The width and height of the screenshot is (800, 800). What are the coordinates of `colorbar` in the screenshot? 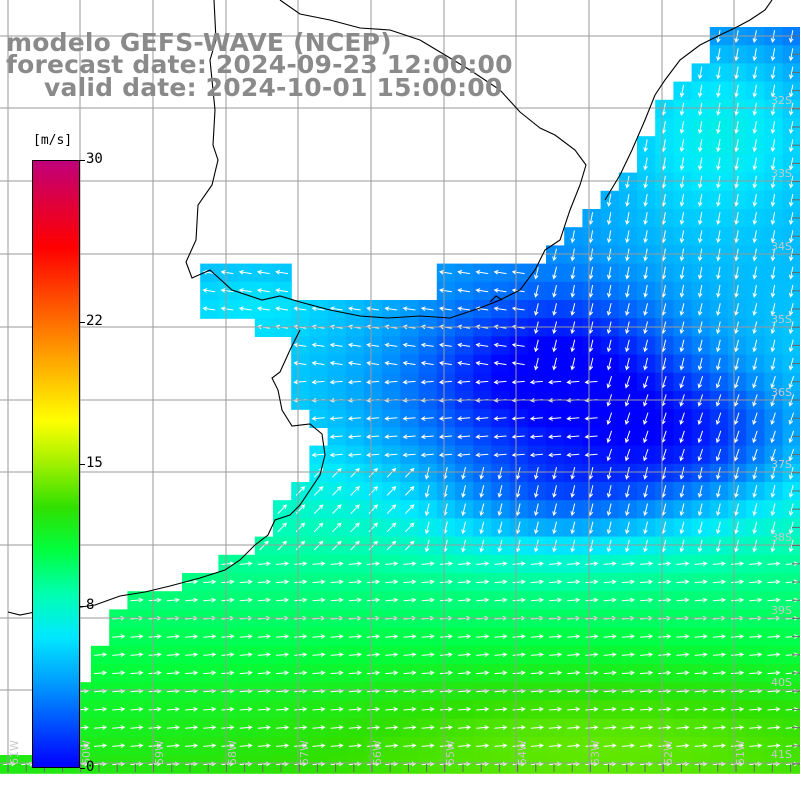 It's located at (56, 464).